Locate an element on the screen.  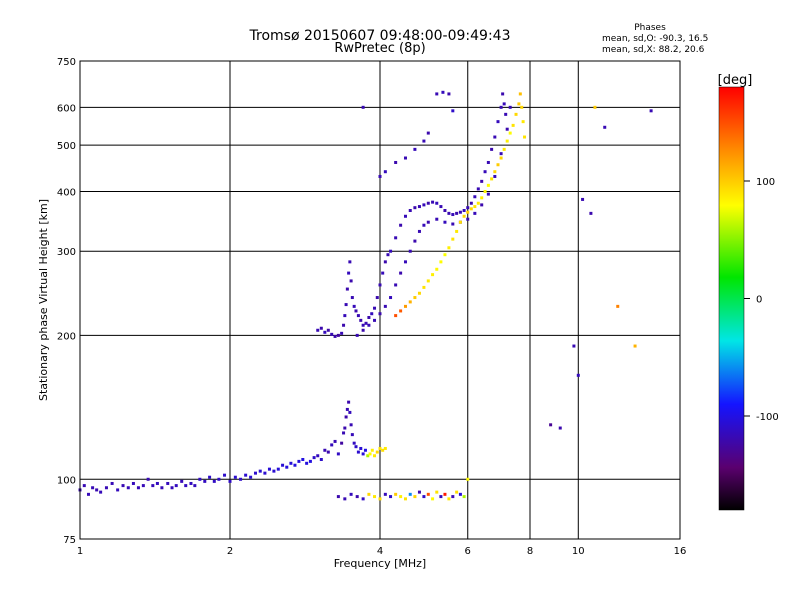
stats-header: Phases is located at coordinates (650, 28).